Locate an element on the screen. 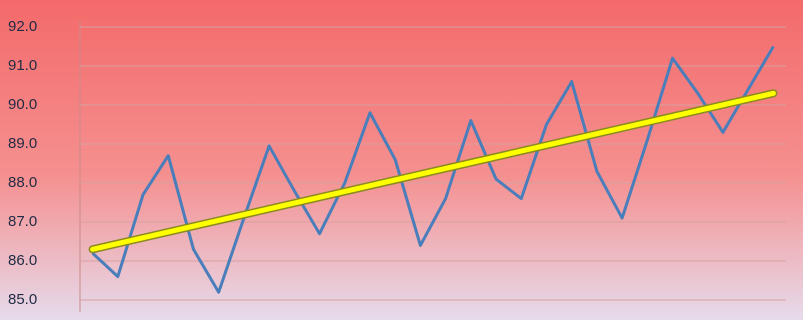 This screenshot has width=803, height=320. y-tick-label: 87.0 is located at coordinates (22, 221).